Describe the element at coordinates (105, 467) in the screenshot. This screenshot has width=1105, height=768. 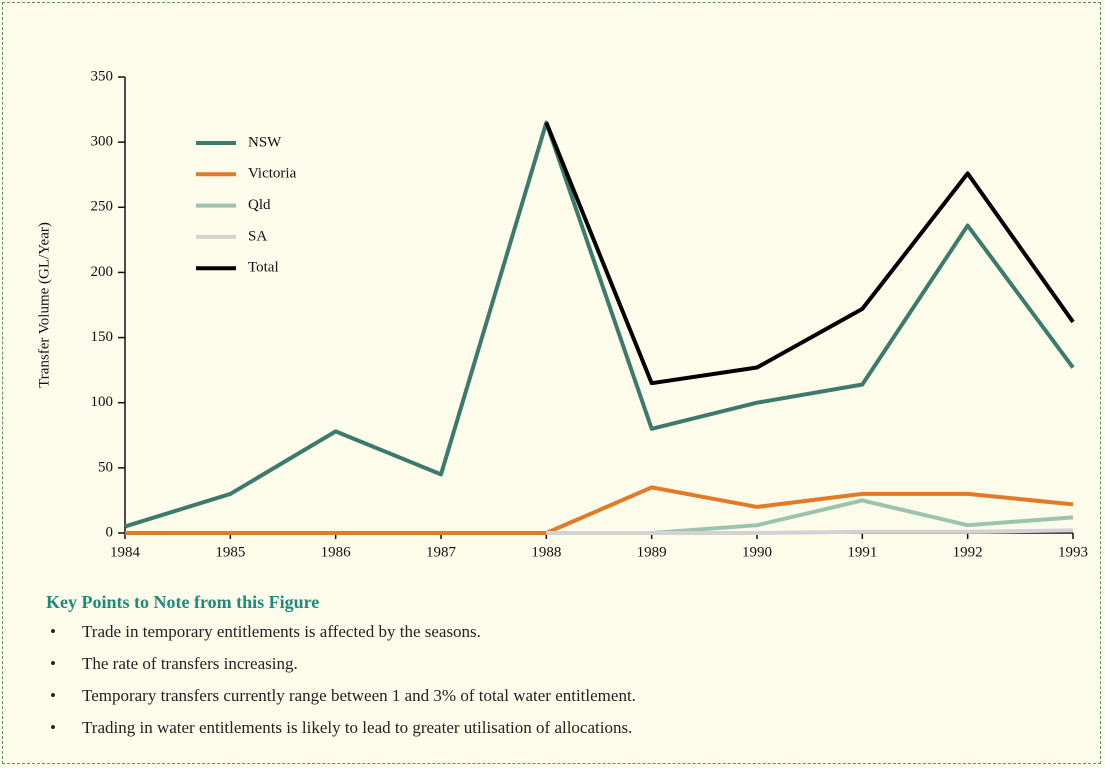
I see `y-tick-label: 50` at that location.